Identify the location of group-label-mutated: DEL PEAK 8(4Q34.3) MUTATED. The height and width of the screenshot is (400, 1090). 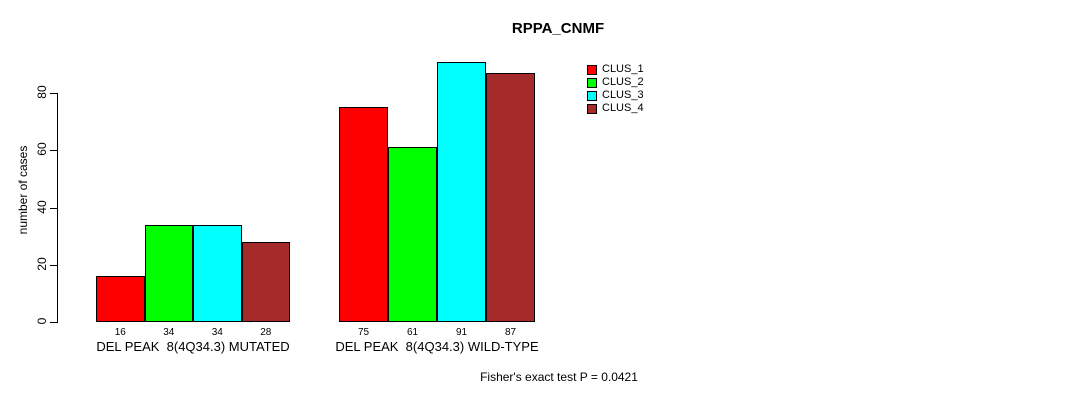
(193, 346).